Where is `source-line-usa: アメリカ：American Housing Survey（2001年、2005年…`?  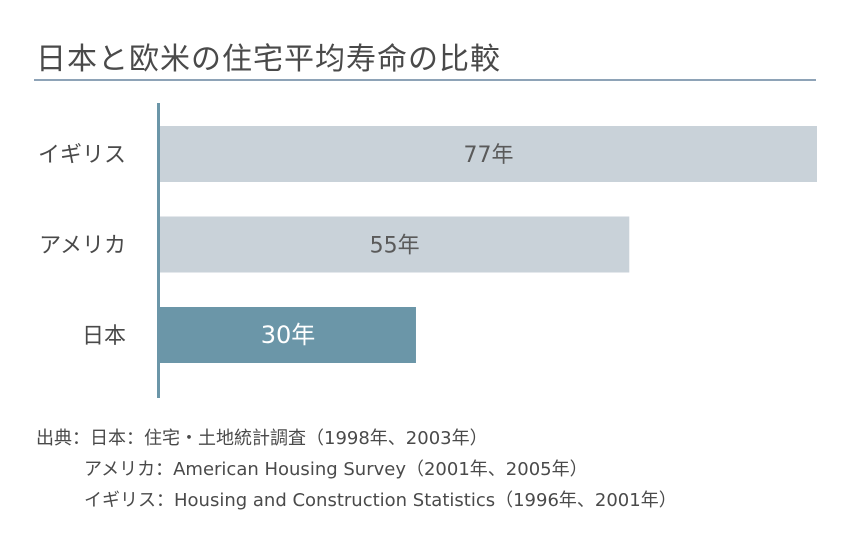 source-line-usa: アメリカ：American Housing Survey（2001年、2005年… is located at coordinates (336, 469).